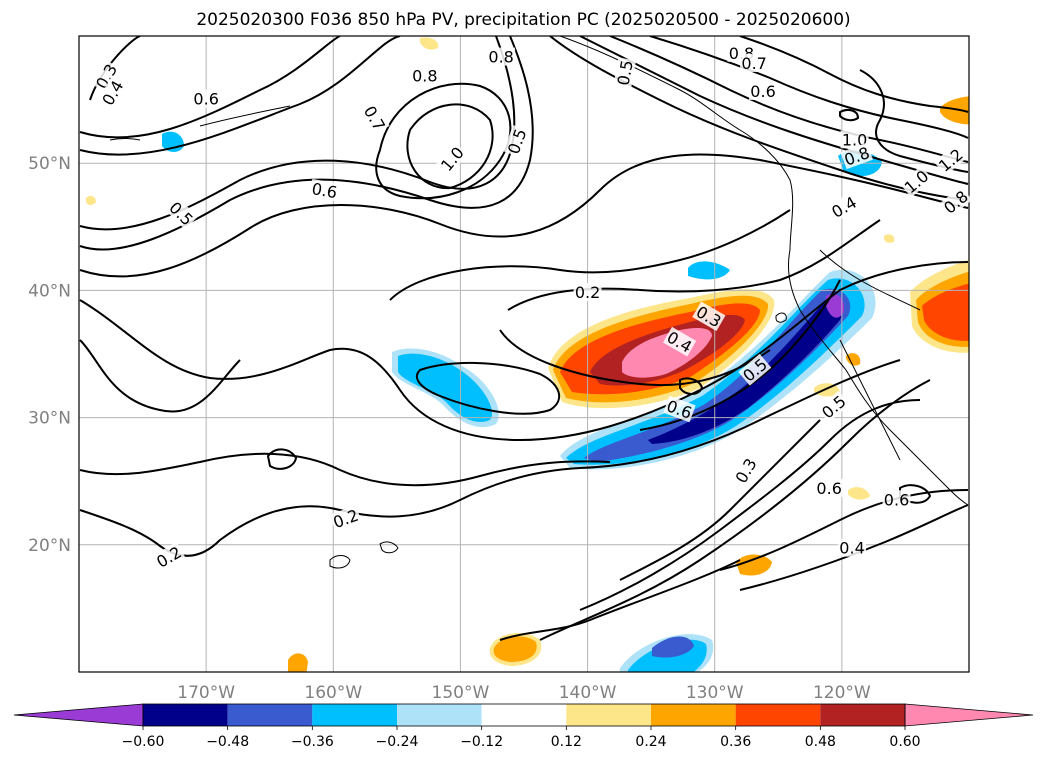 This screenshot has height=765, width=1047. What do you see at coordinates (206, 693) in the screenshot?
I see `lon-tick-label-0: 170°W` at bounding box center [206, 693].